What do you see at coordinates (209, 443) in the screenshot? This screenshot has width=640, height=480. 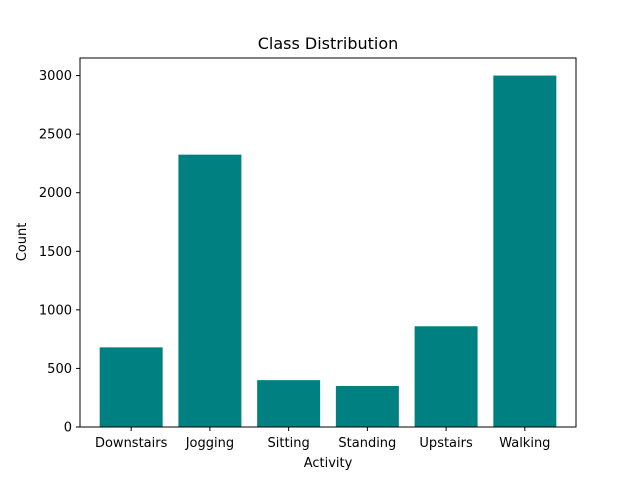 I see `x-tick-label: Jogging` at bounding box center [209, 443].